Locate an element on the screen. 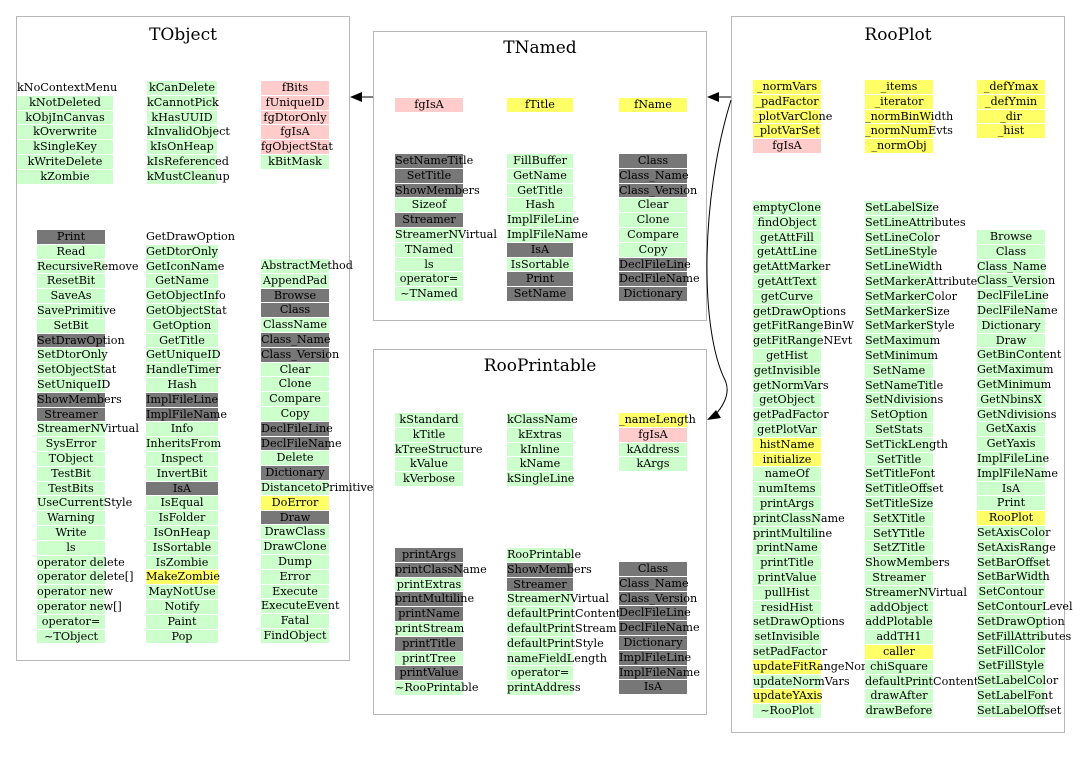 This screenshot has width=1080, height=760. member-cell: ResetBit is located at coordinates (71, 282).